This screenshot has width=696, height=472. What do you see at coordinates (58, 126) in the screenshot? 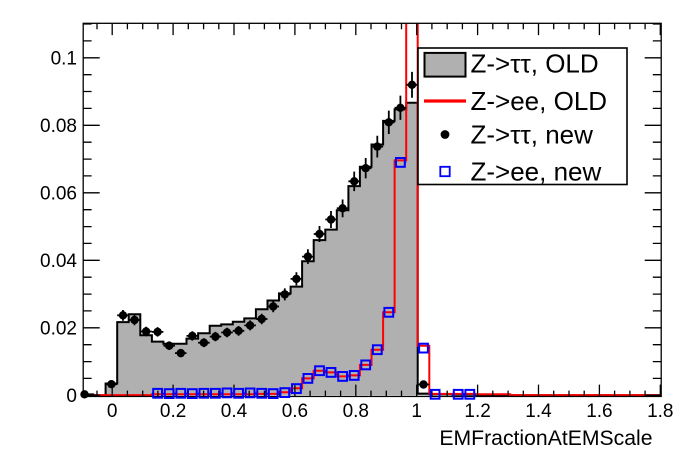
I see `svg-text: 0.08` at bounding box center [58, 126].